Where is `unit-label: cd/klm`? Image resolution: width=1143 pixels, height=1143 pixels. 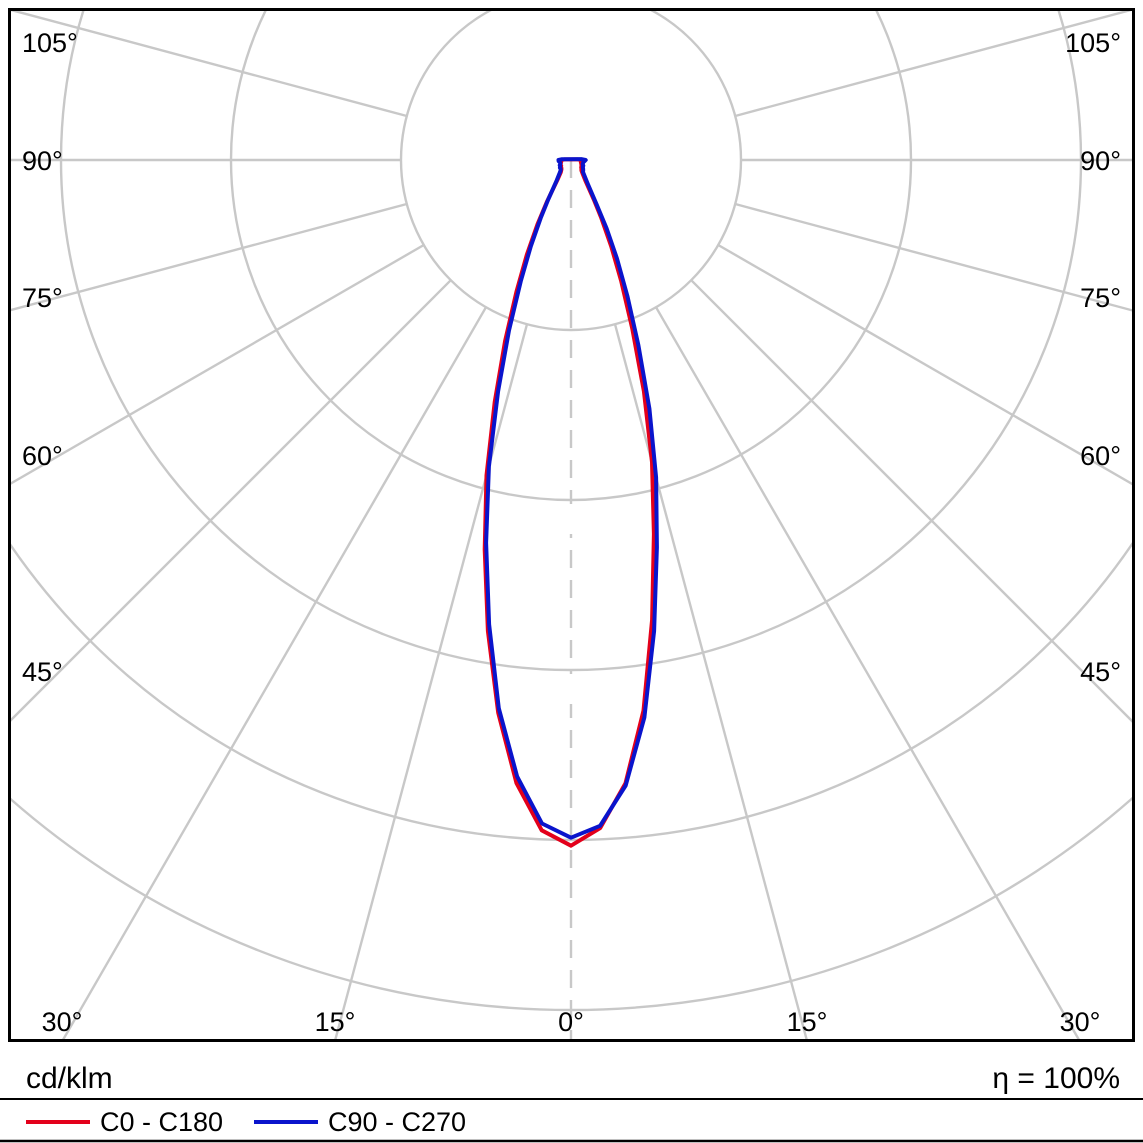
unit-label: cd/klm is located at coordinates (69, 1078).